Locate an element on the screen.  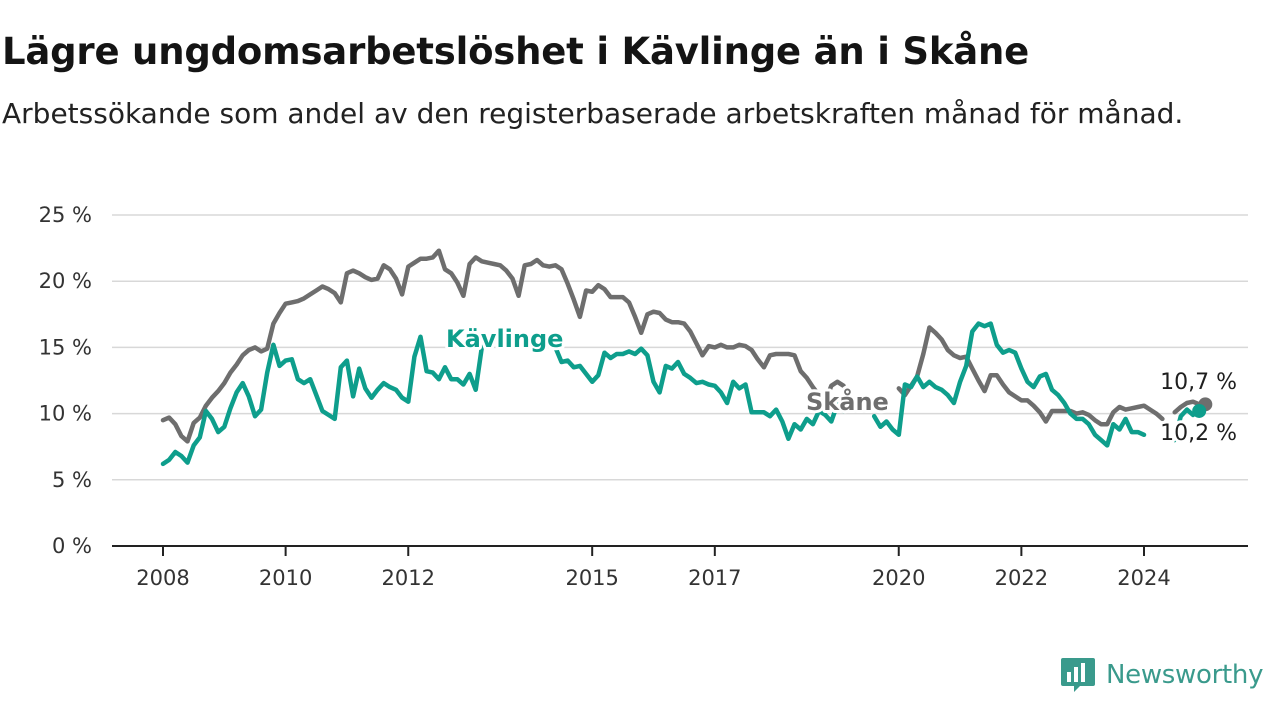
x-tick-label: 2017 is located at coordinates (714, 578).